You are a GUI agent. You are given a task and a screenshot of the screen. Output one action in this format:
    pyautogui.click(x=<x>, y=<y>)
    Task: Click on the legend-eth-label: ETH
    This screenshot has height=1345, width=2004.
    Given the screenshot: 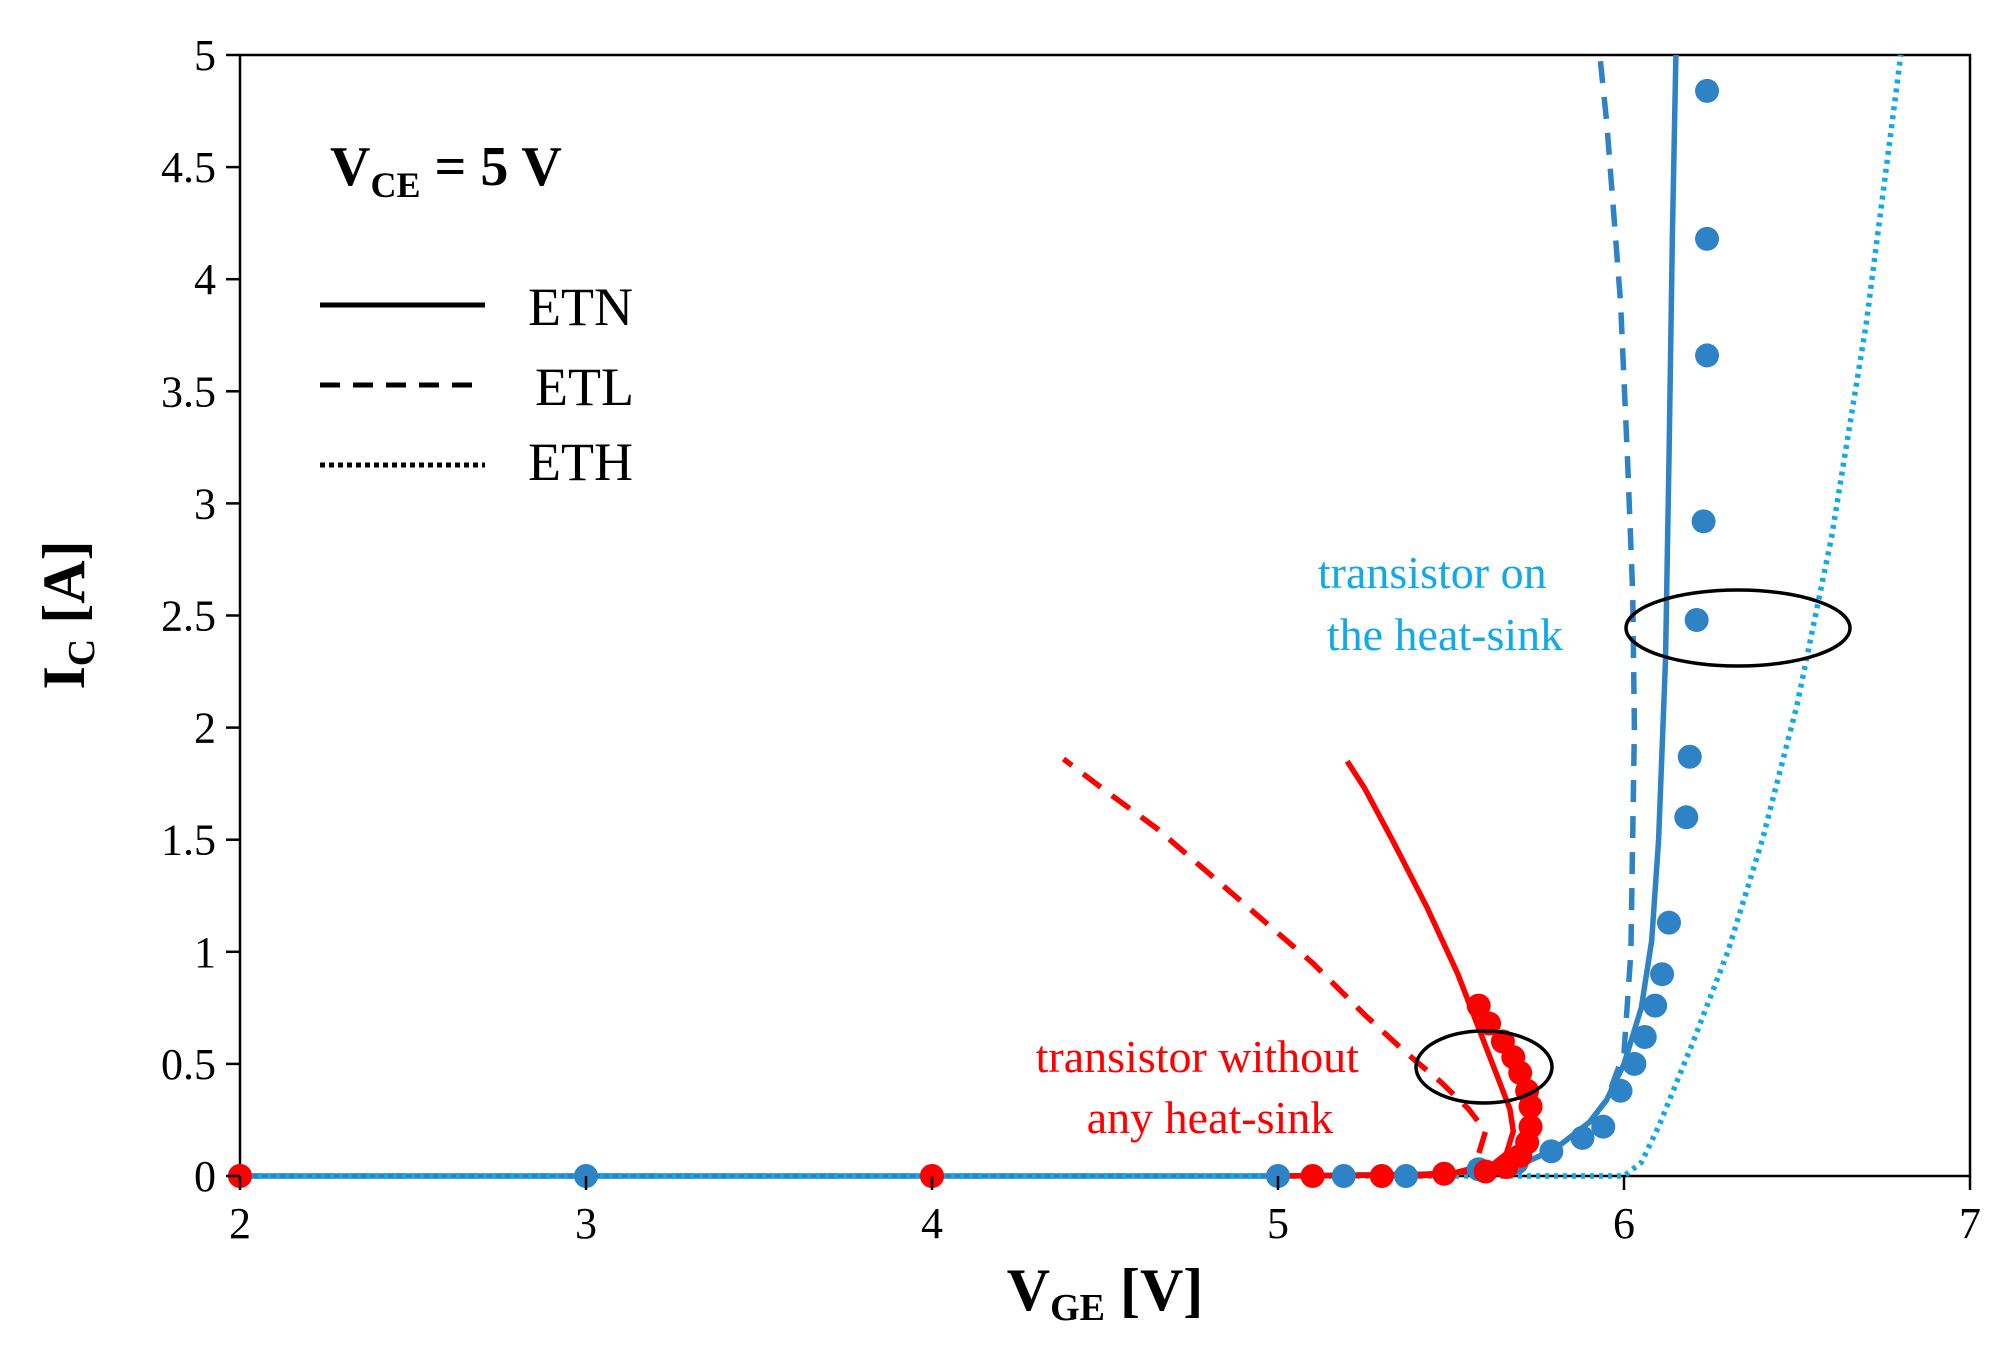 What is the action you would take?
    pyautogui.click(x=580, y=462)
    